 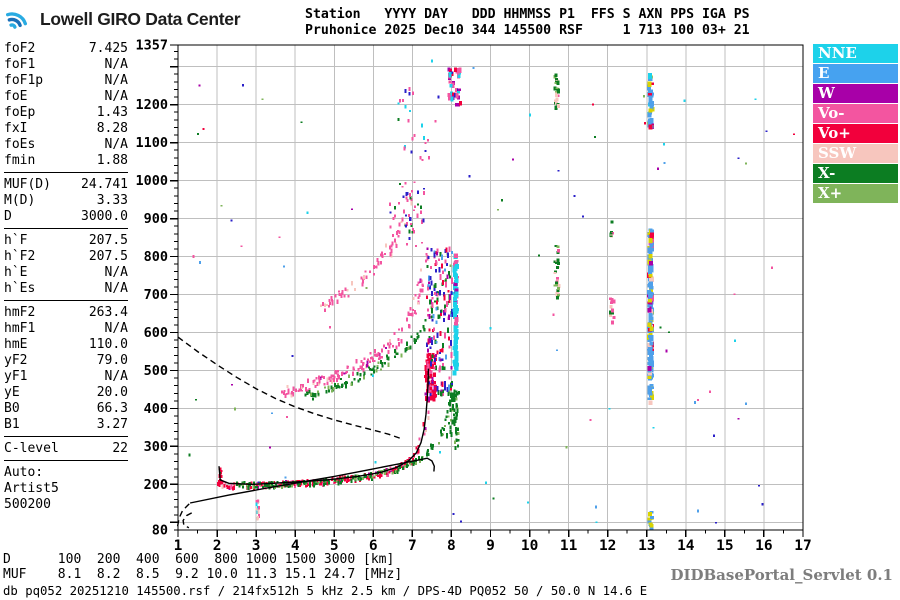 I want to click on param-value: 1.43, so click(x=112, y=112).